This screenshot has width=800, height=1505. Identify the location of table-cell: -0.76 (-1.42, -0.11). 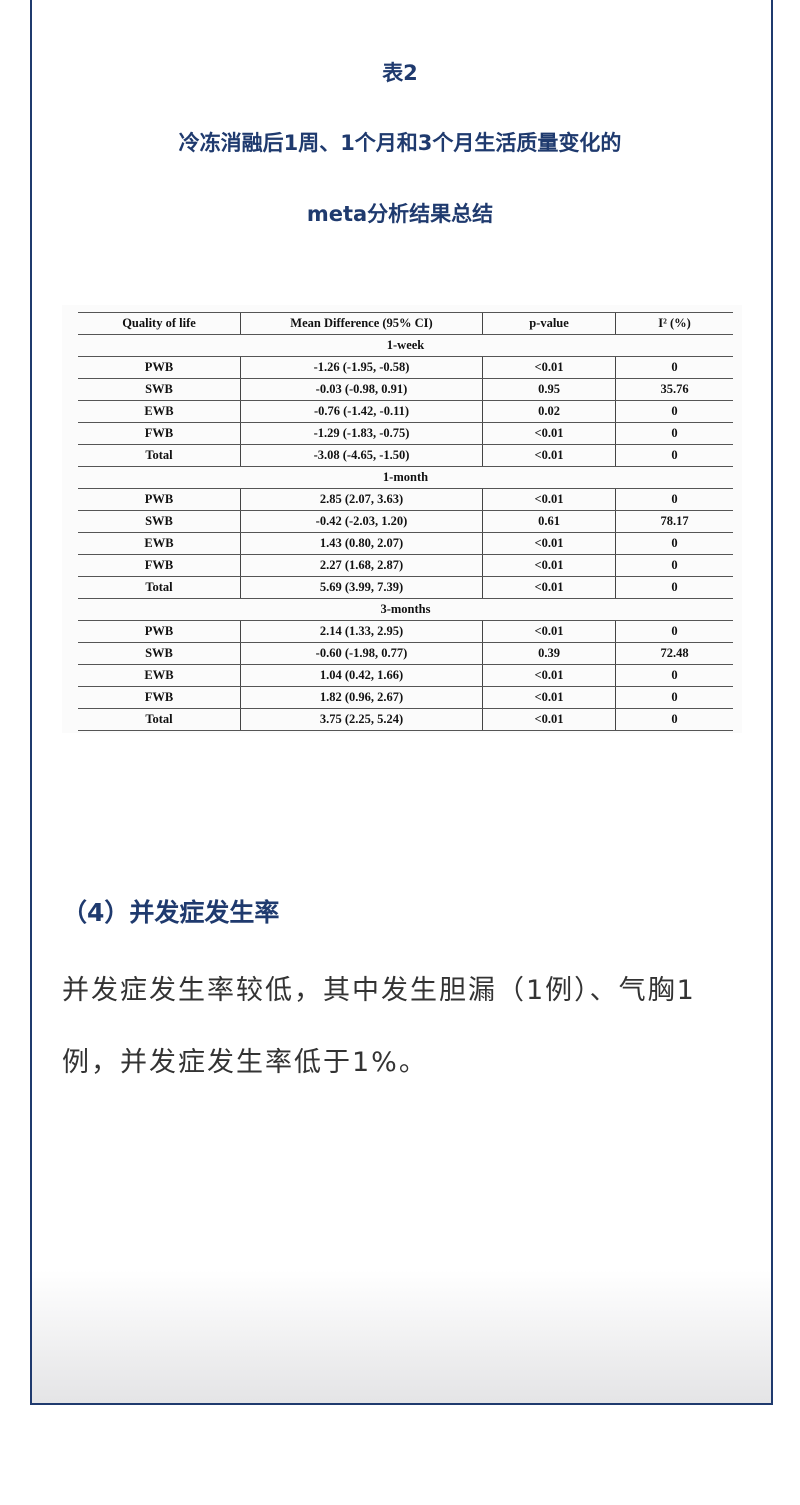
(361, 411).